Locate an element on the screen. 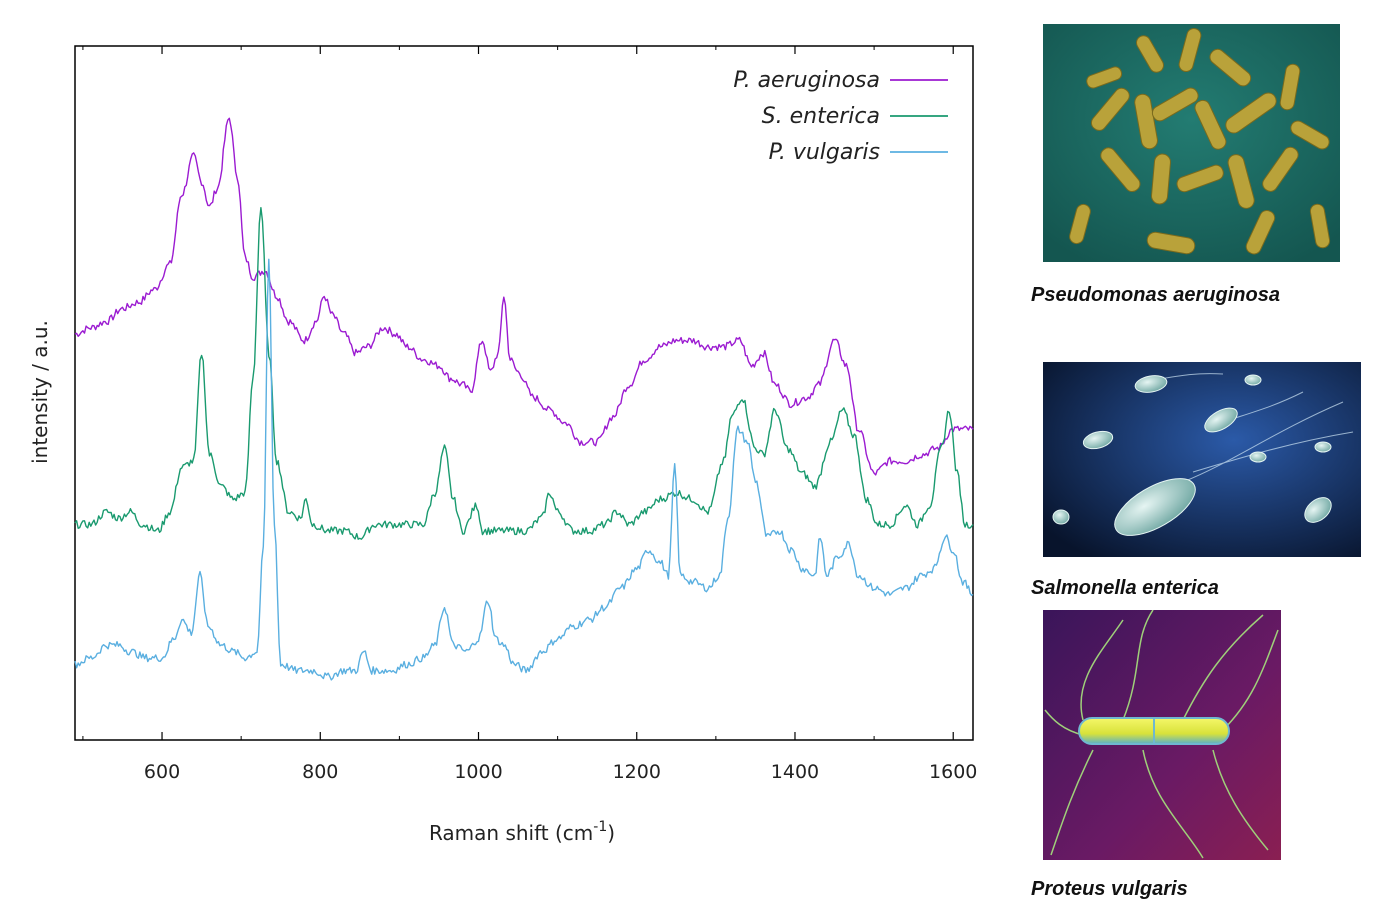 The width and height of the screenshot is (1392, 906). x-tick-label: 1400 is located at coordinates (795, 772).